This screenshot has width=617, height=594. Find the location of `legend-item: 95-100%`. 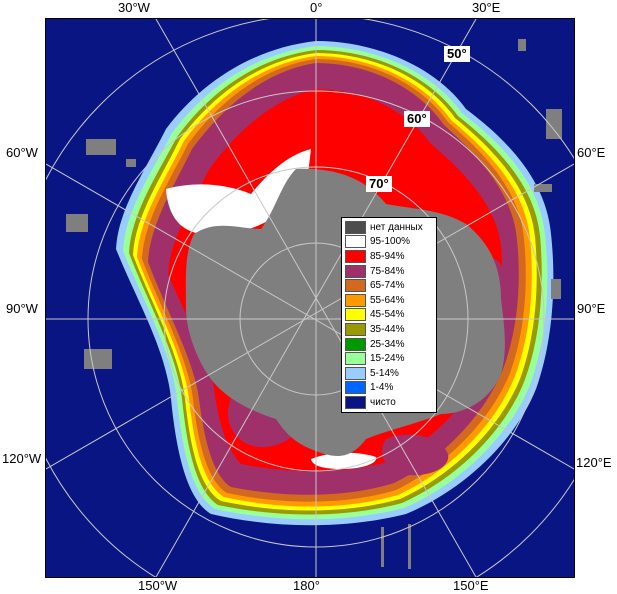

legend-item: 95-100% is located at coordinates (389, 242).